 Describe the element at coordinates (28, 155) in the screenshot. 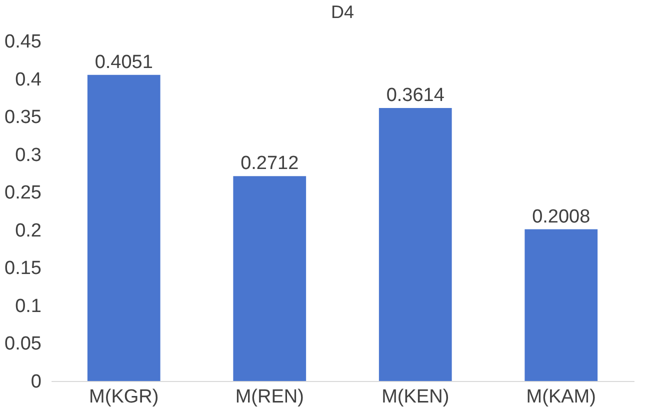

I see `y-tick-label: 0.3` at that location.